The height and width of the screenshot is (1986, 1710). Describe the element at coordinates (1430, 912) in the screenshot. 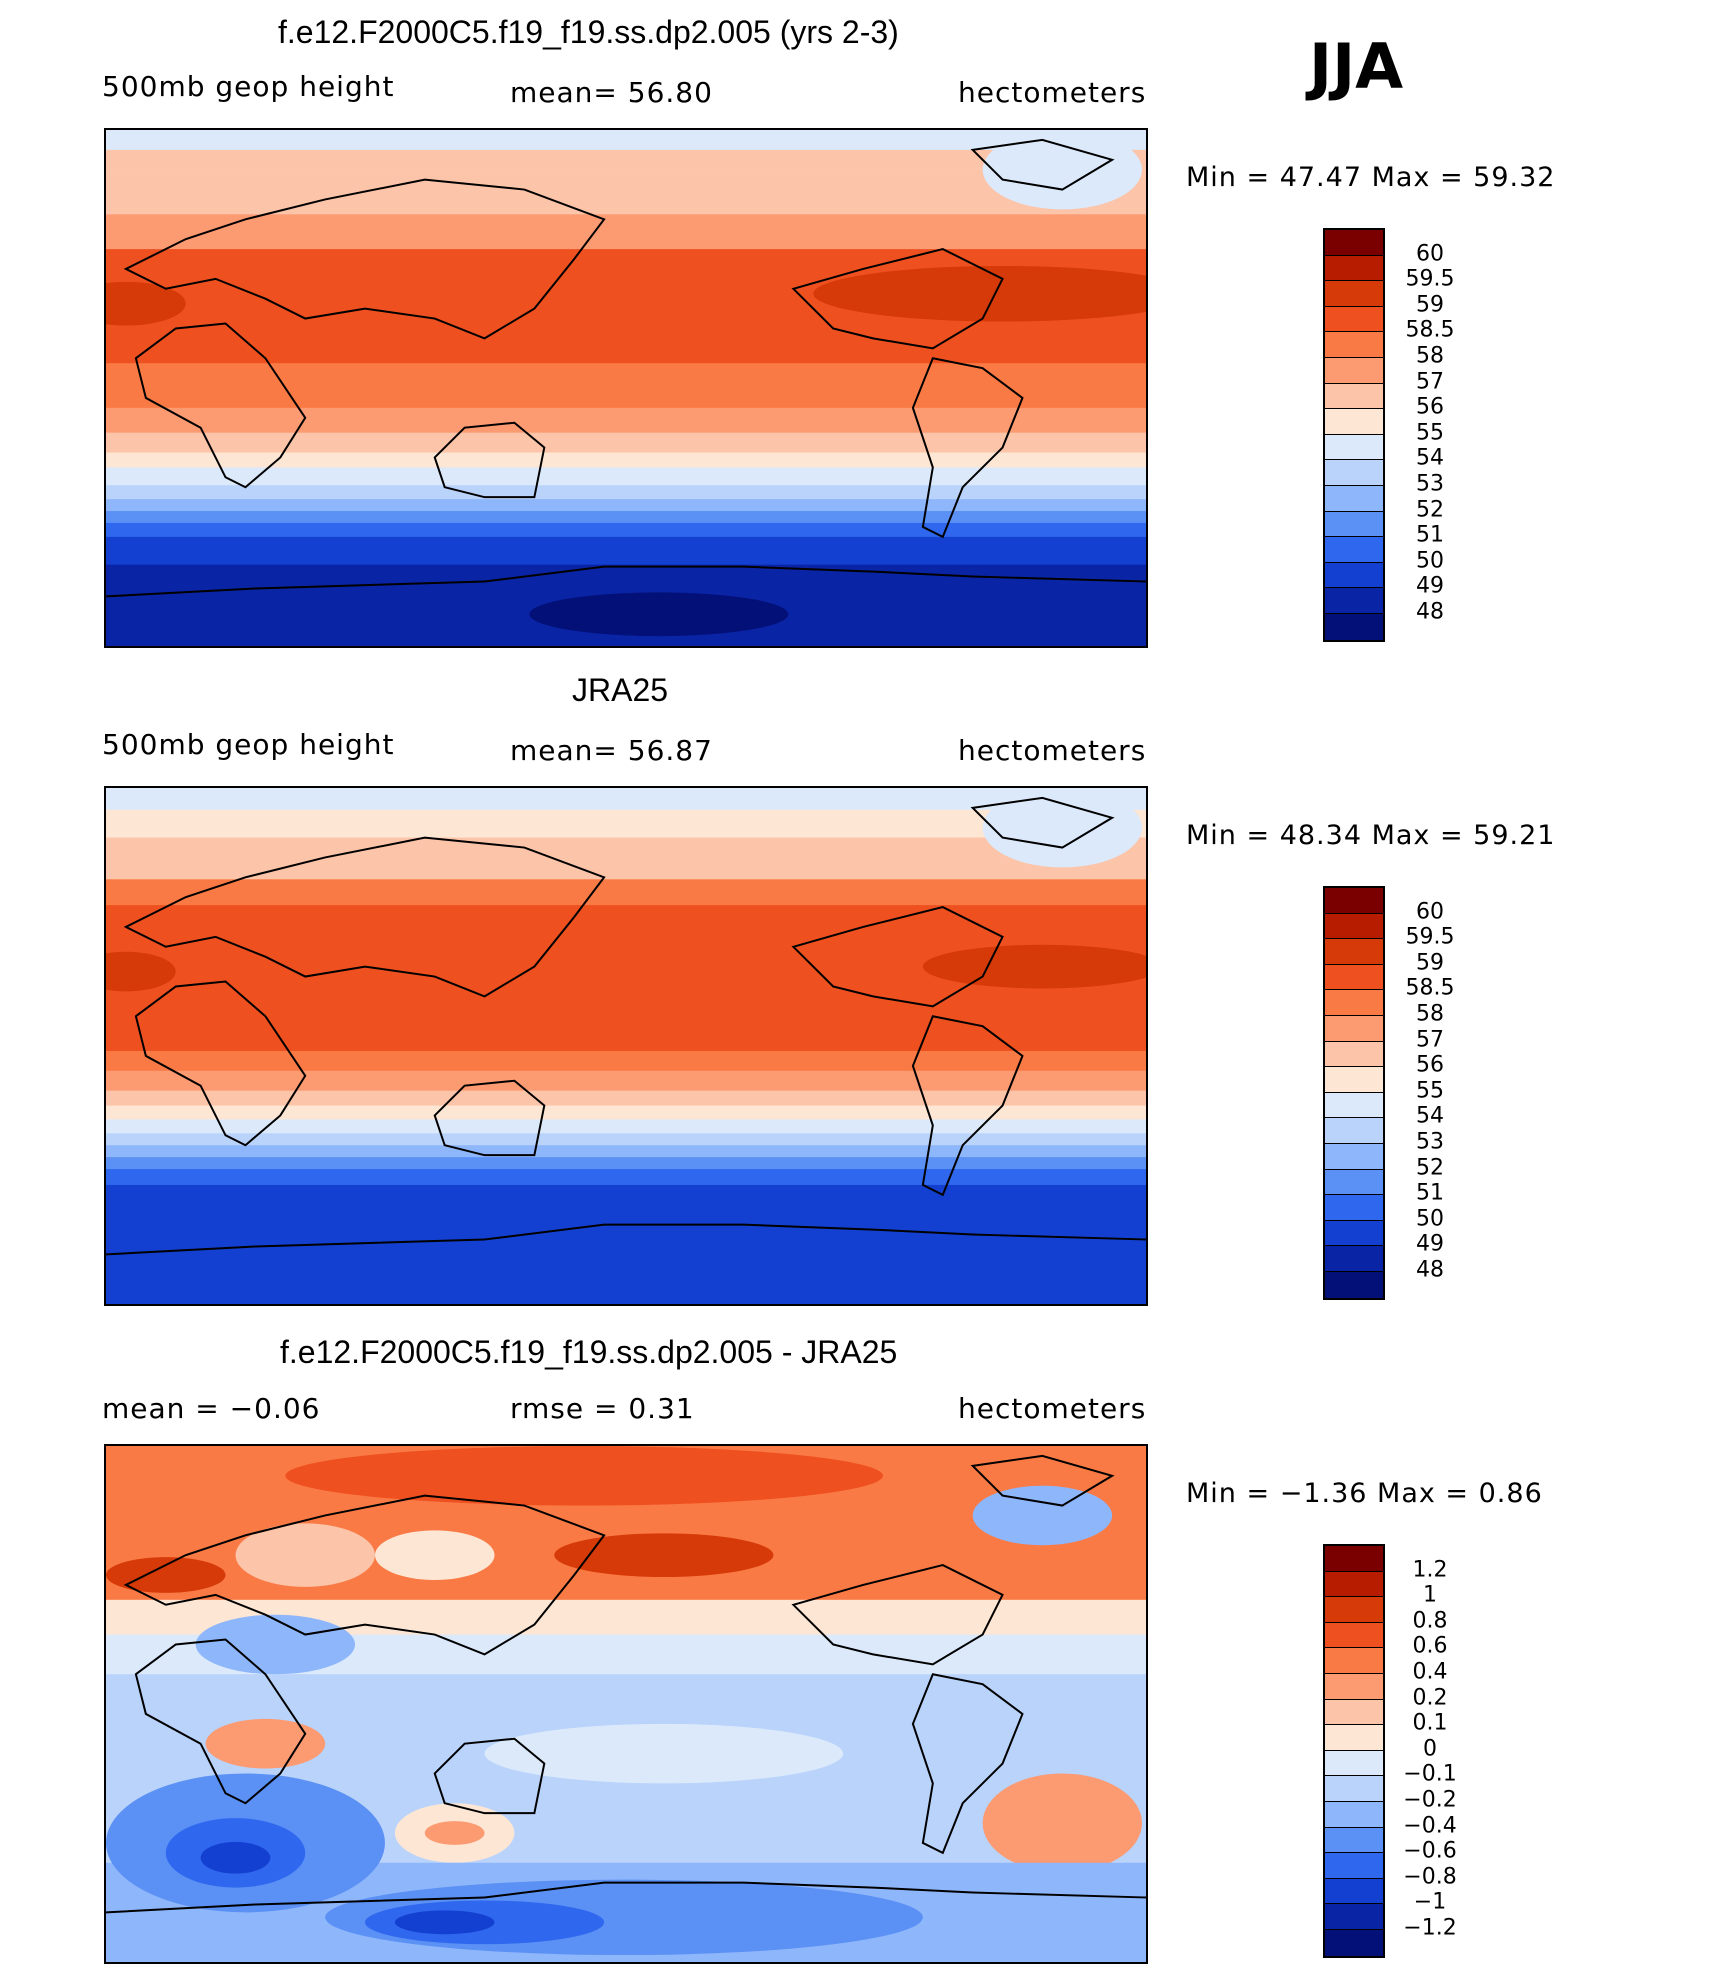

I see `colorbar-label: 60` at that location.